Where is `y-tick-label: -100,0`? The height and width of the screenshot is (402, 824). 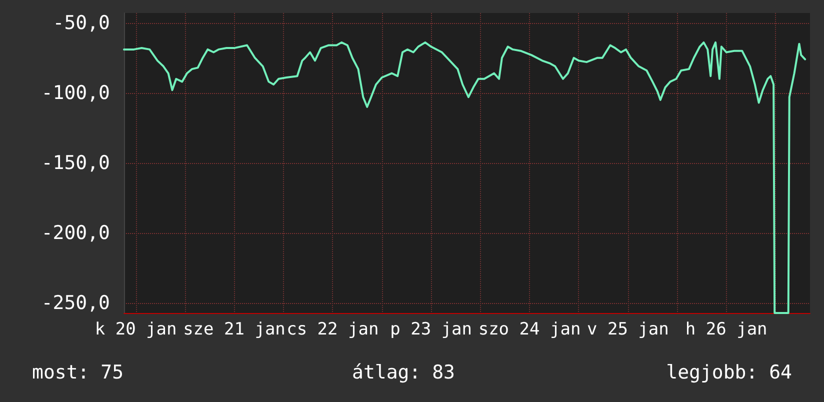
y-tick-label: -100,0 is located at coordinates (75, 93).